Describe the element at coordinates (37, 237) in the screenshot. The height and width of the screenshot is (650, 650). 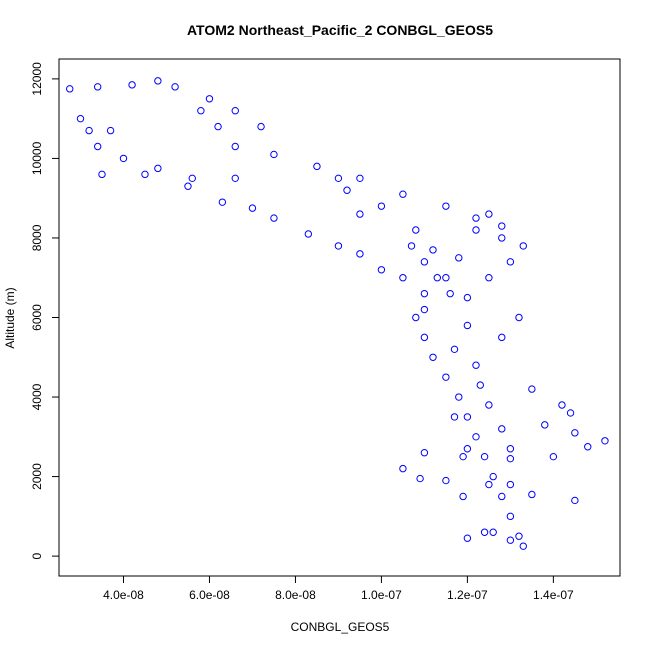
I see `y-tick-label: 8000` at that location.